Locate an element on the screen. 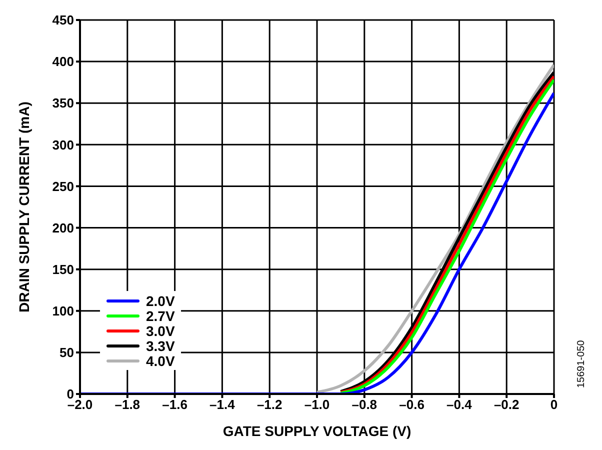  x-tick-label: 0 is located at coordinates (554, 404).